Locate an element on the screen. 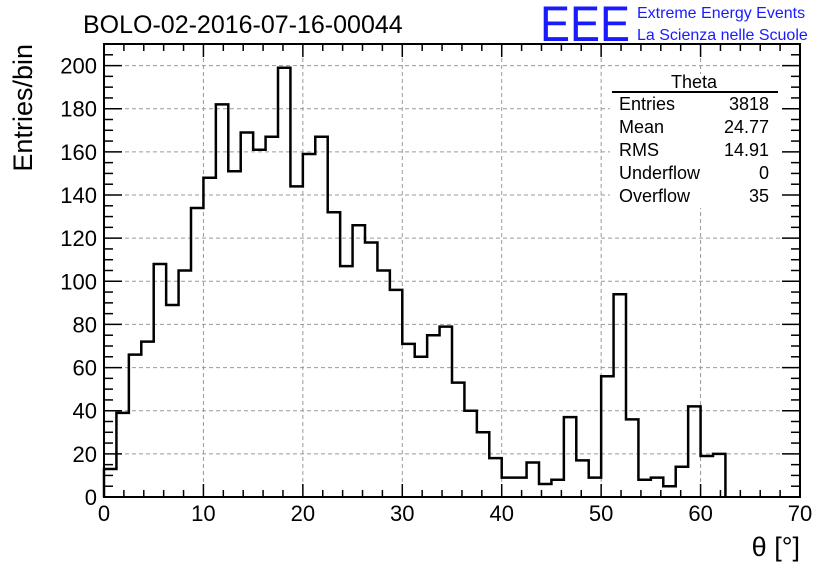 This screenshot has height=572, width=836. x-tick-label: 0 is located at coordinates (104, 513).